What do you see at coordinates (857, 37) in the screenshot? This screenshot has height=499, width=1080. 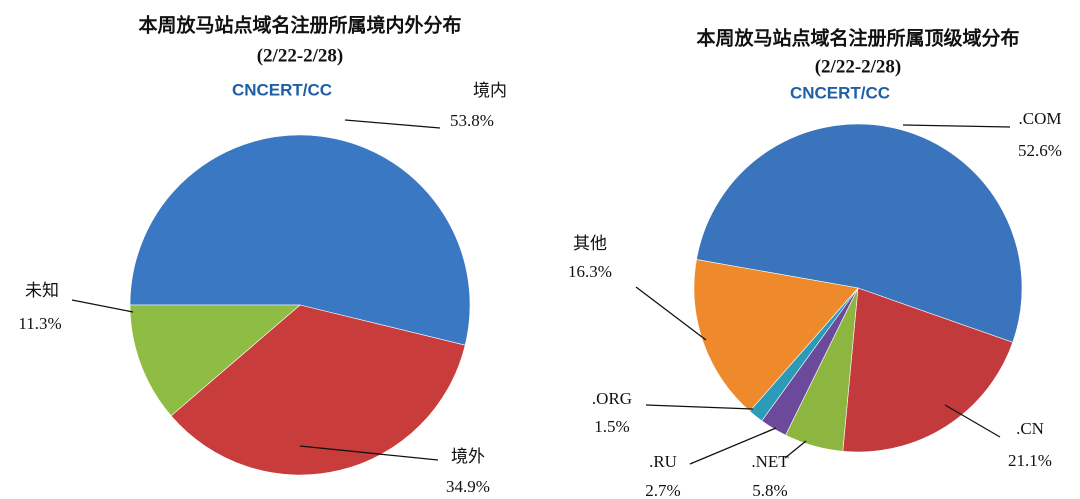 I see `chart-title: 本周放马站点域名注册所属顶级域分布` at bounding box center [857, 37].